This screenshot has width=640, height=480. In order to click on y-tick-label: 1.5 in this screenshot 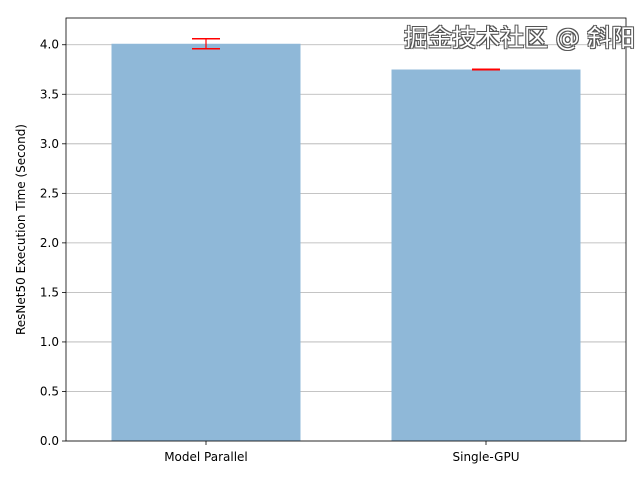, I will do `click(49, 292)`.